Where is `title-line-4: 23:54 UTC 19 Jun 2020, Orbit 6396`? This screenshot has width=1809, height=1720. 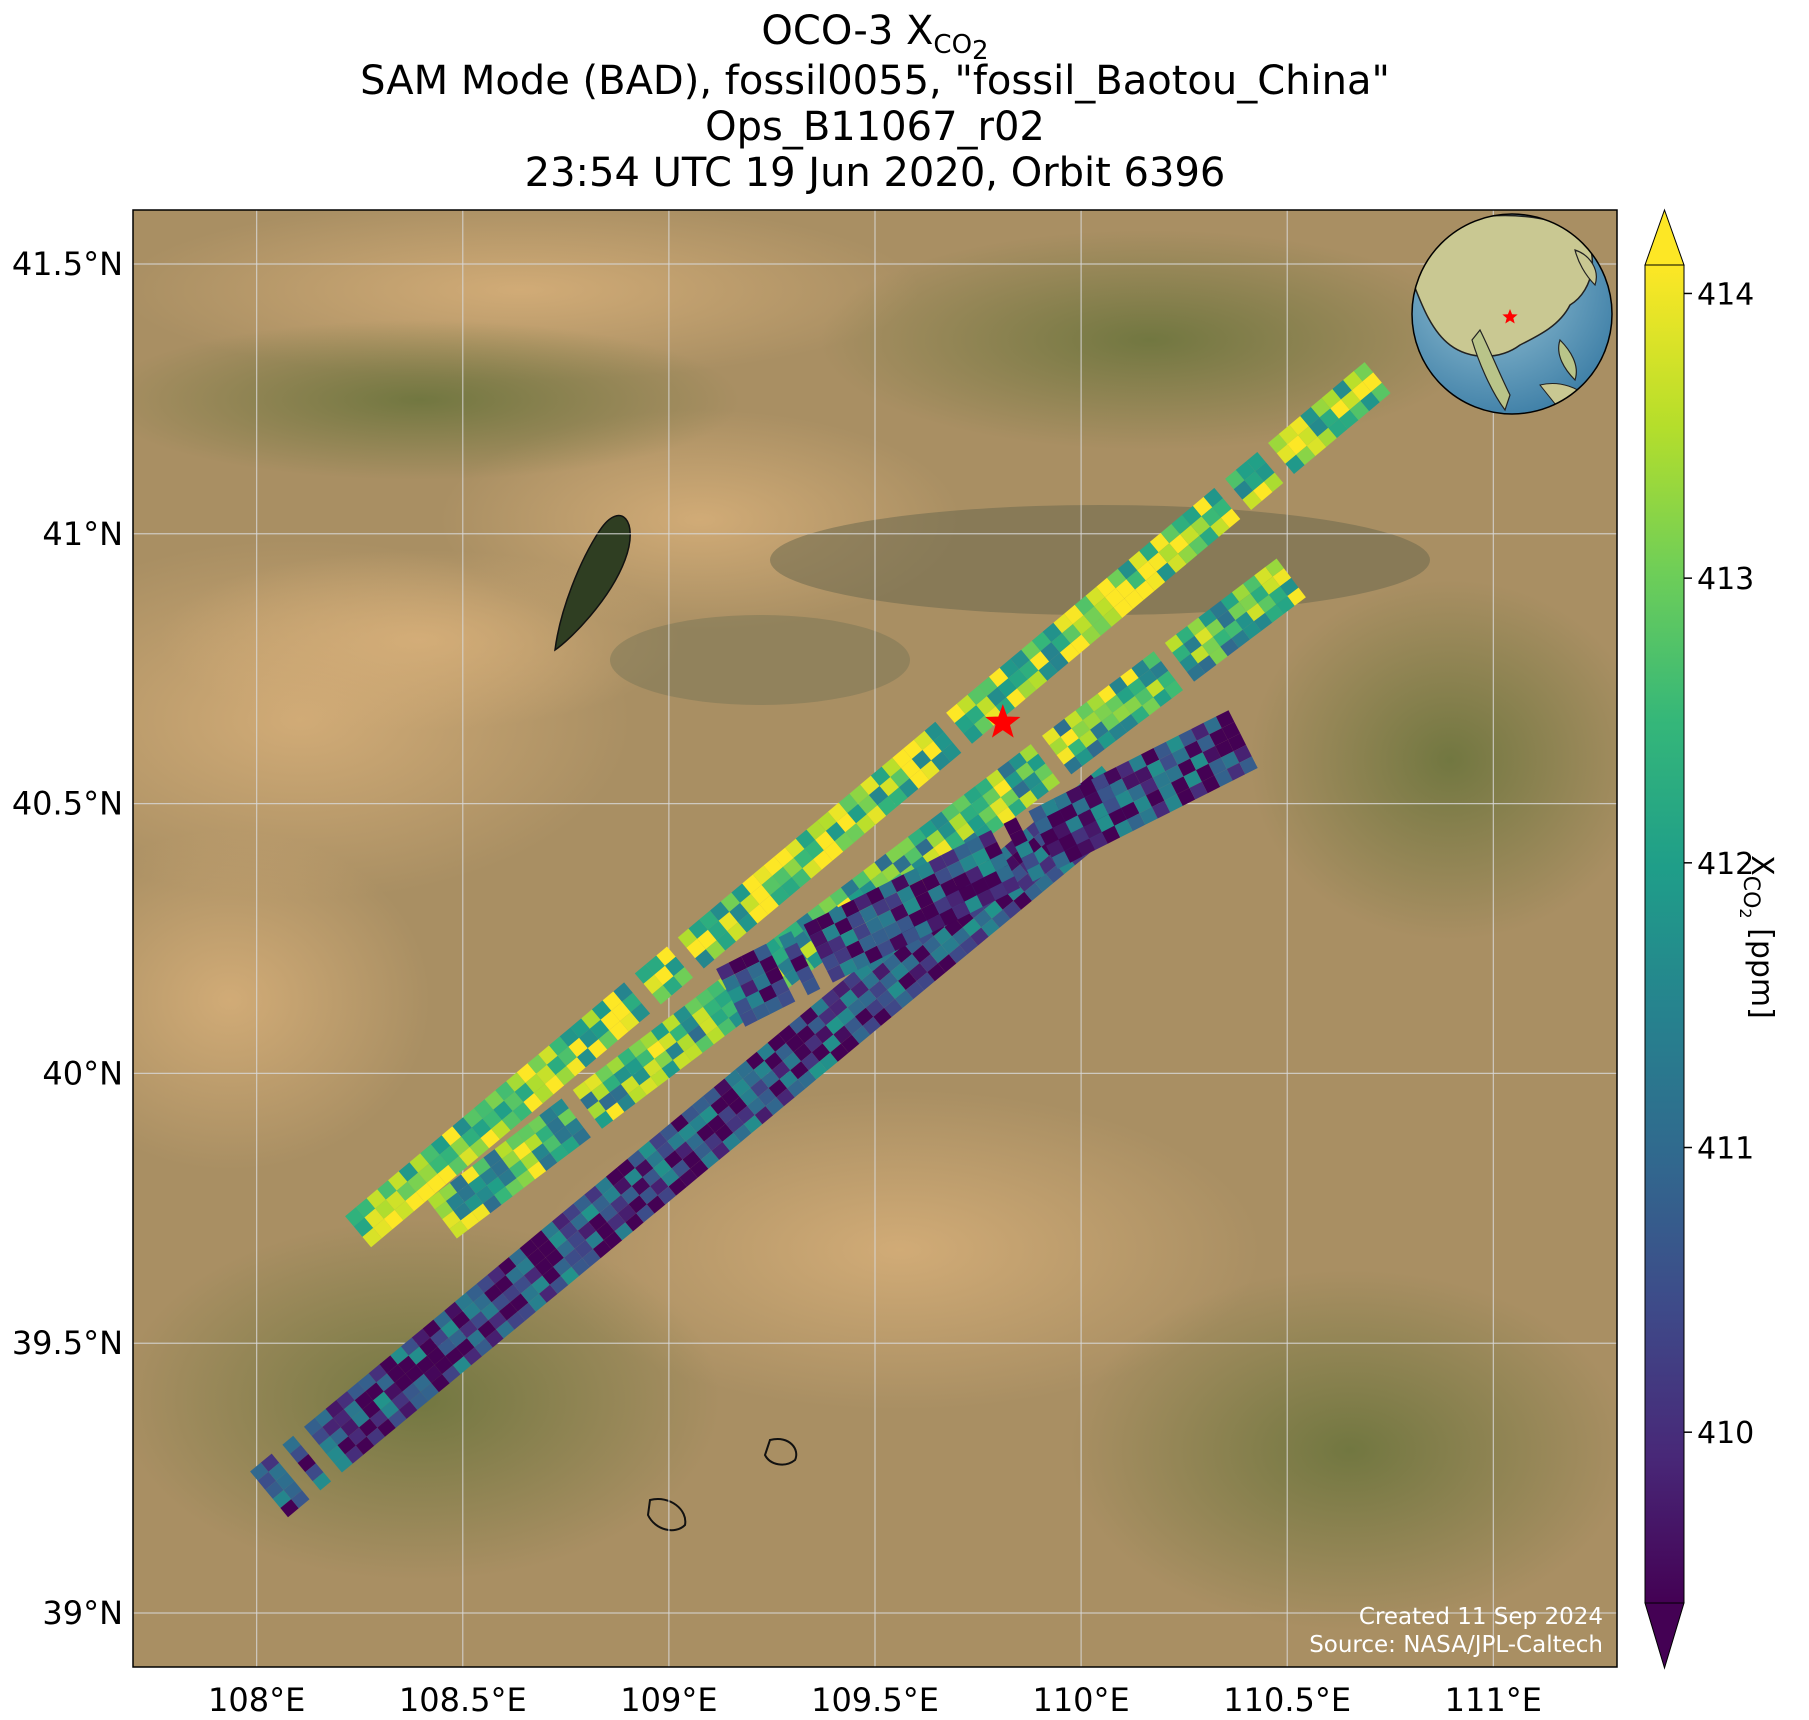
title-line-4: 23:54 UTC 19 Jun 2020, Orbit 6396 is located at coordinates (875, 173).